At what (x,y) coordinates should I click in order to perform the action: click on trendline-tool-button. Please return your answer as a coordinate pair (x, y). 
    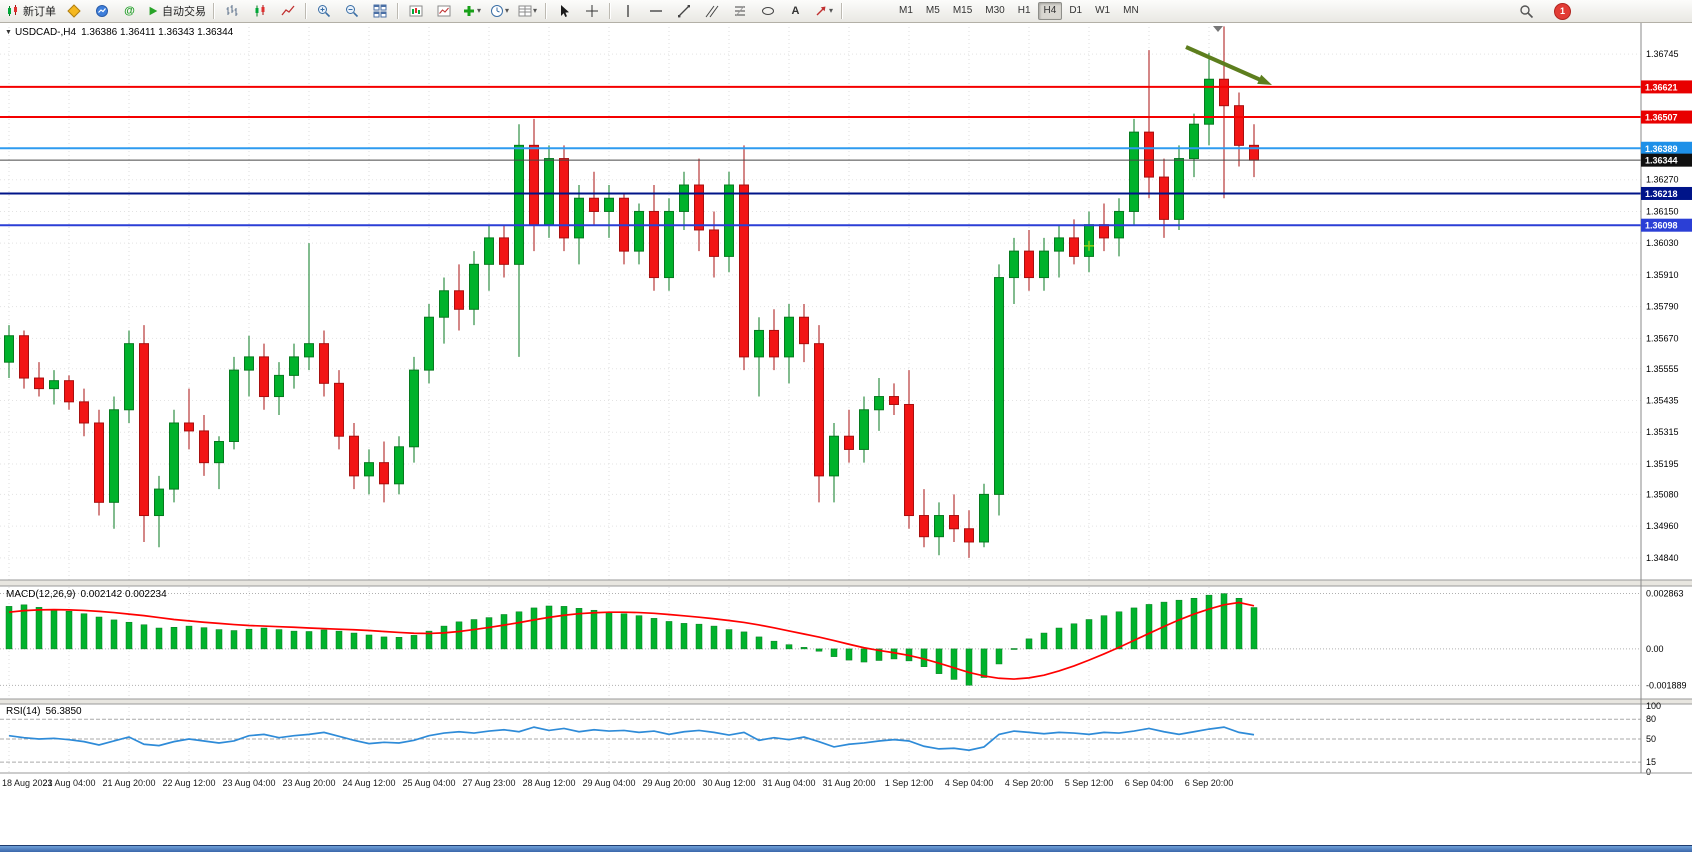
    Looking at the image, I should click on (683, 11).